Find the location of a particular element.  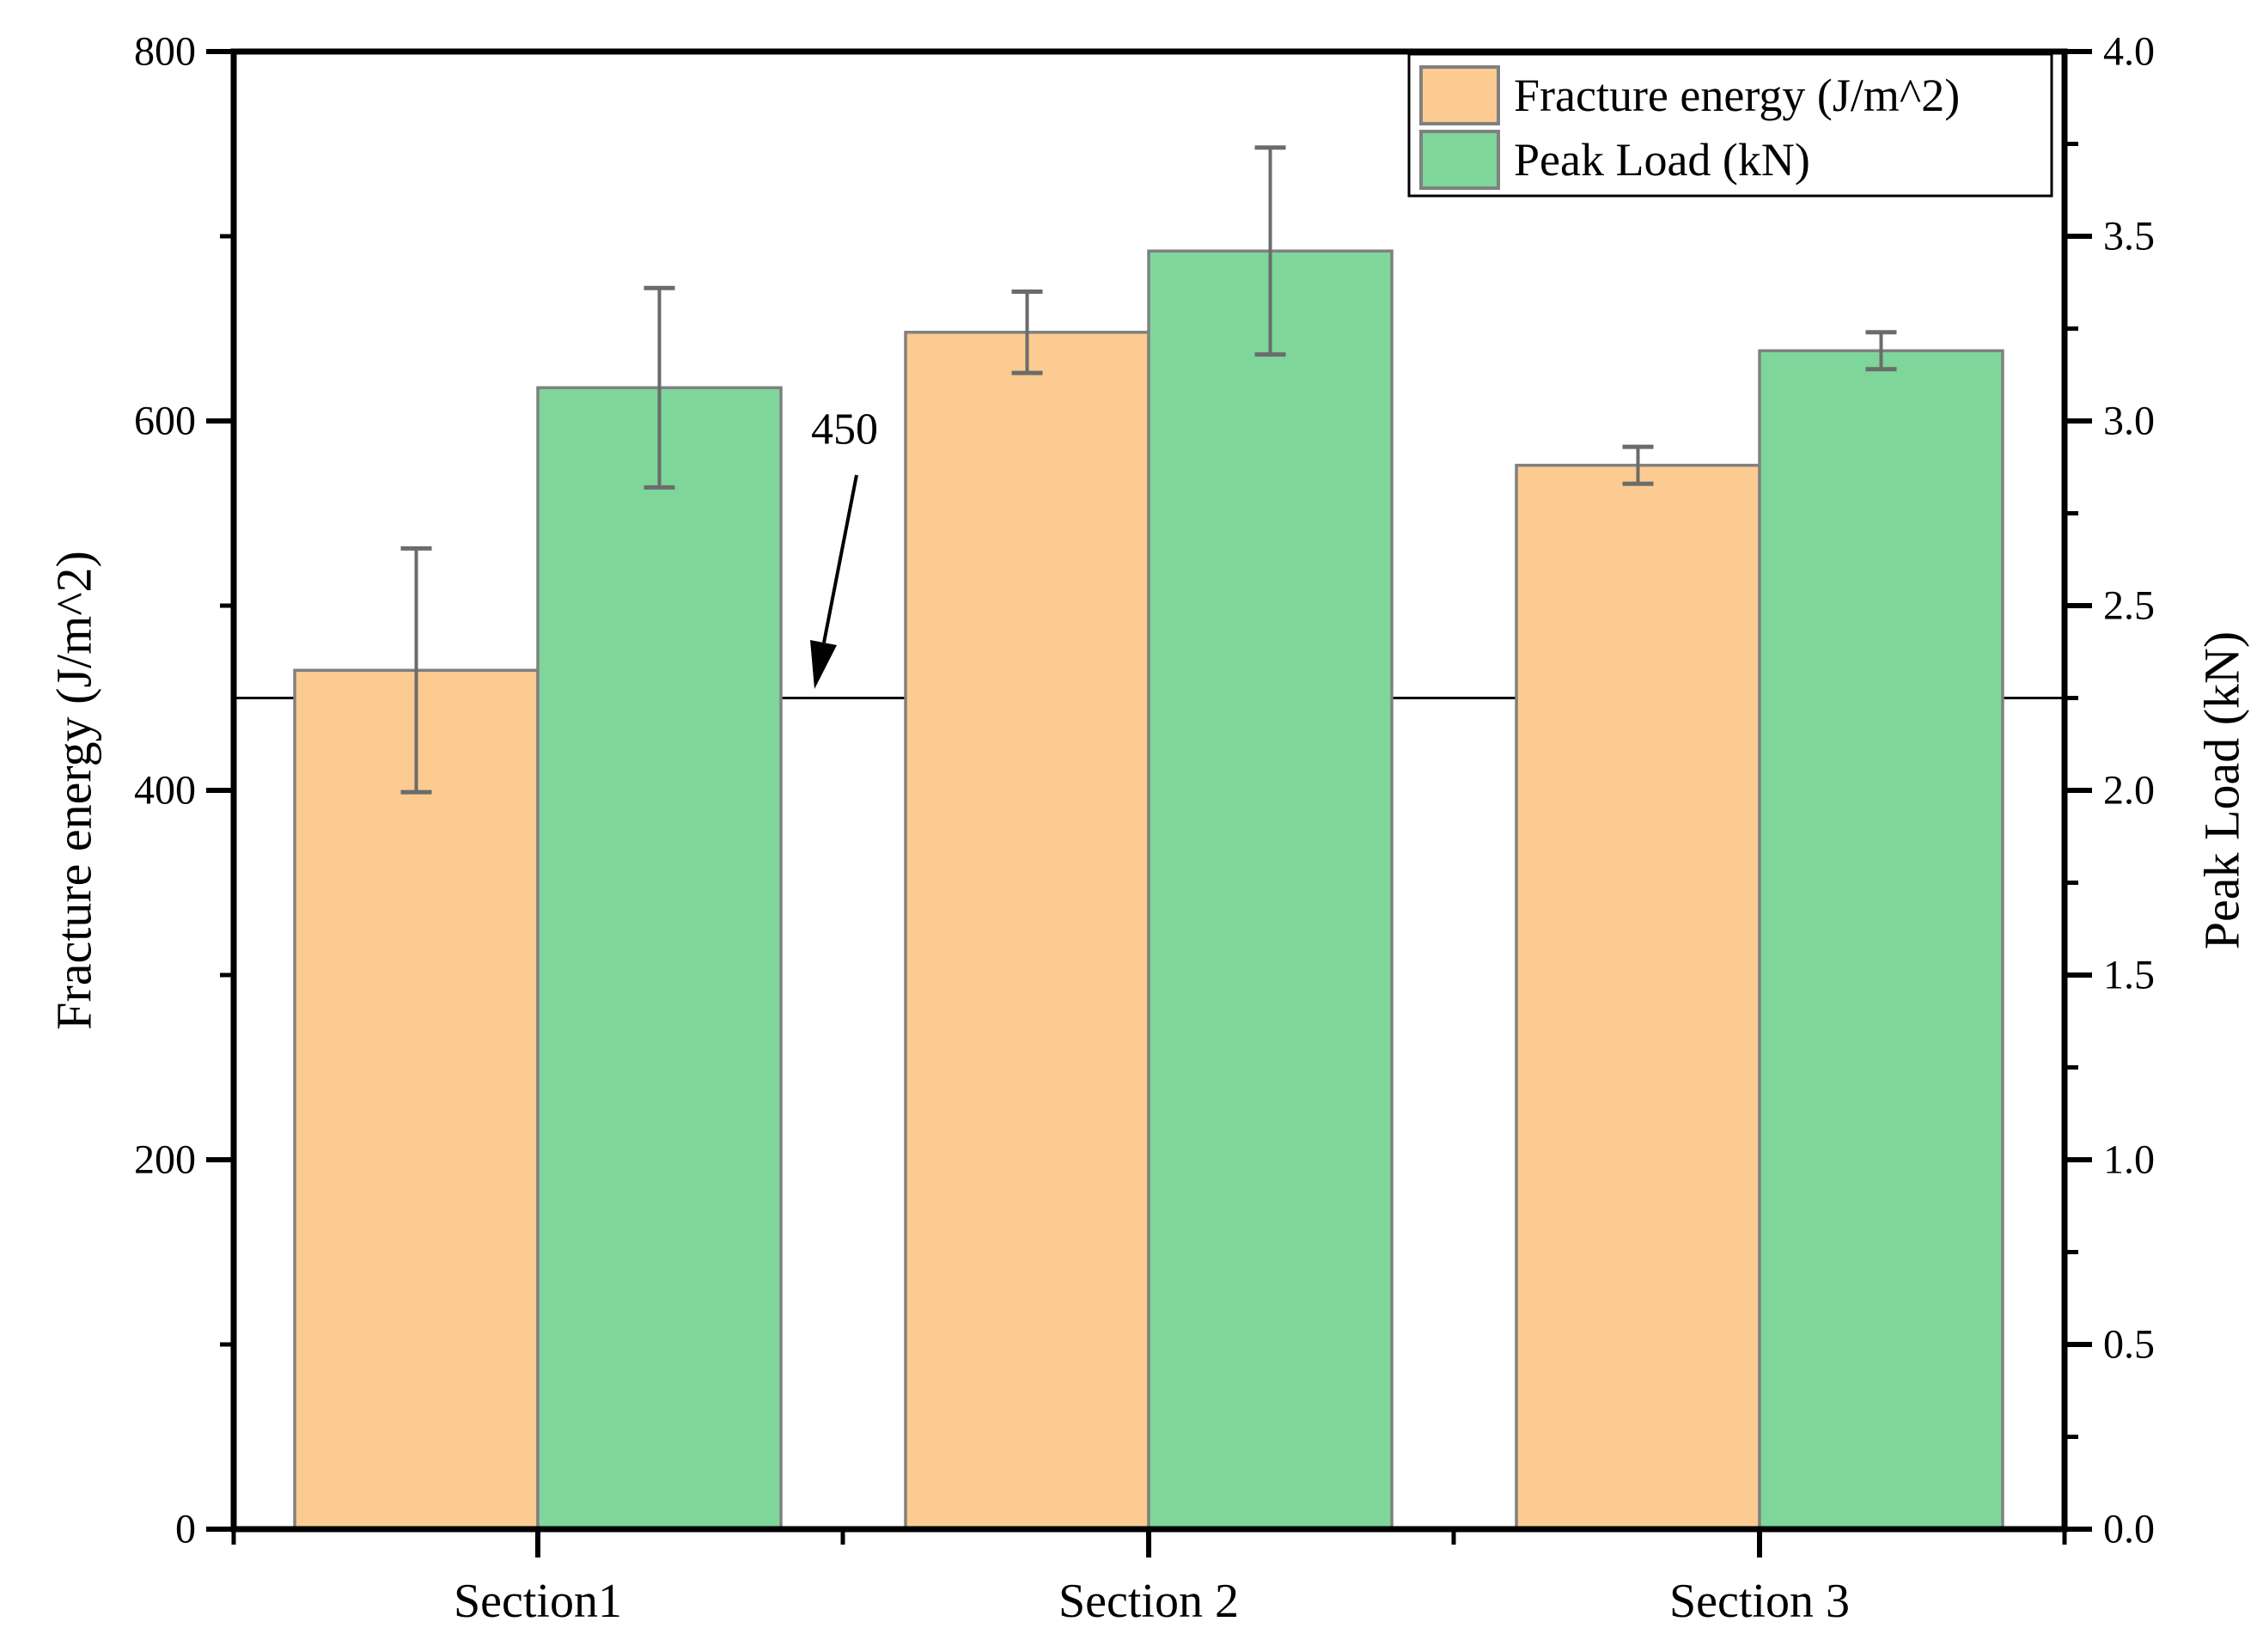

right-axis-tick-label: 1.0 is located at coordinates (2129, 1160).